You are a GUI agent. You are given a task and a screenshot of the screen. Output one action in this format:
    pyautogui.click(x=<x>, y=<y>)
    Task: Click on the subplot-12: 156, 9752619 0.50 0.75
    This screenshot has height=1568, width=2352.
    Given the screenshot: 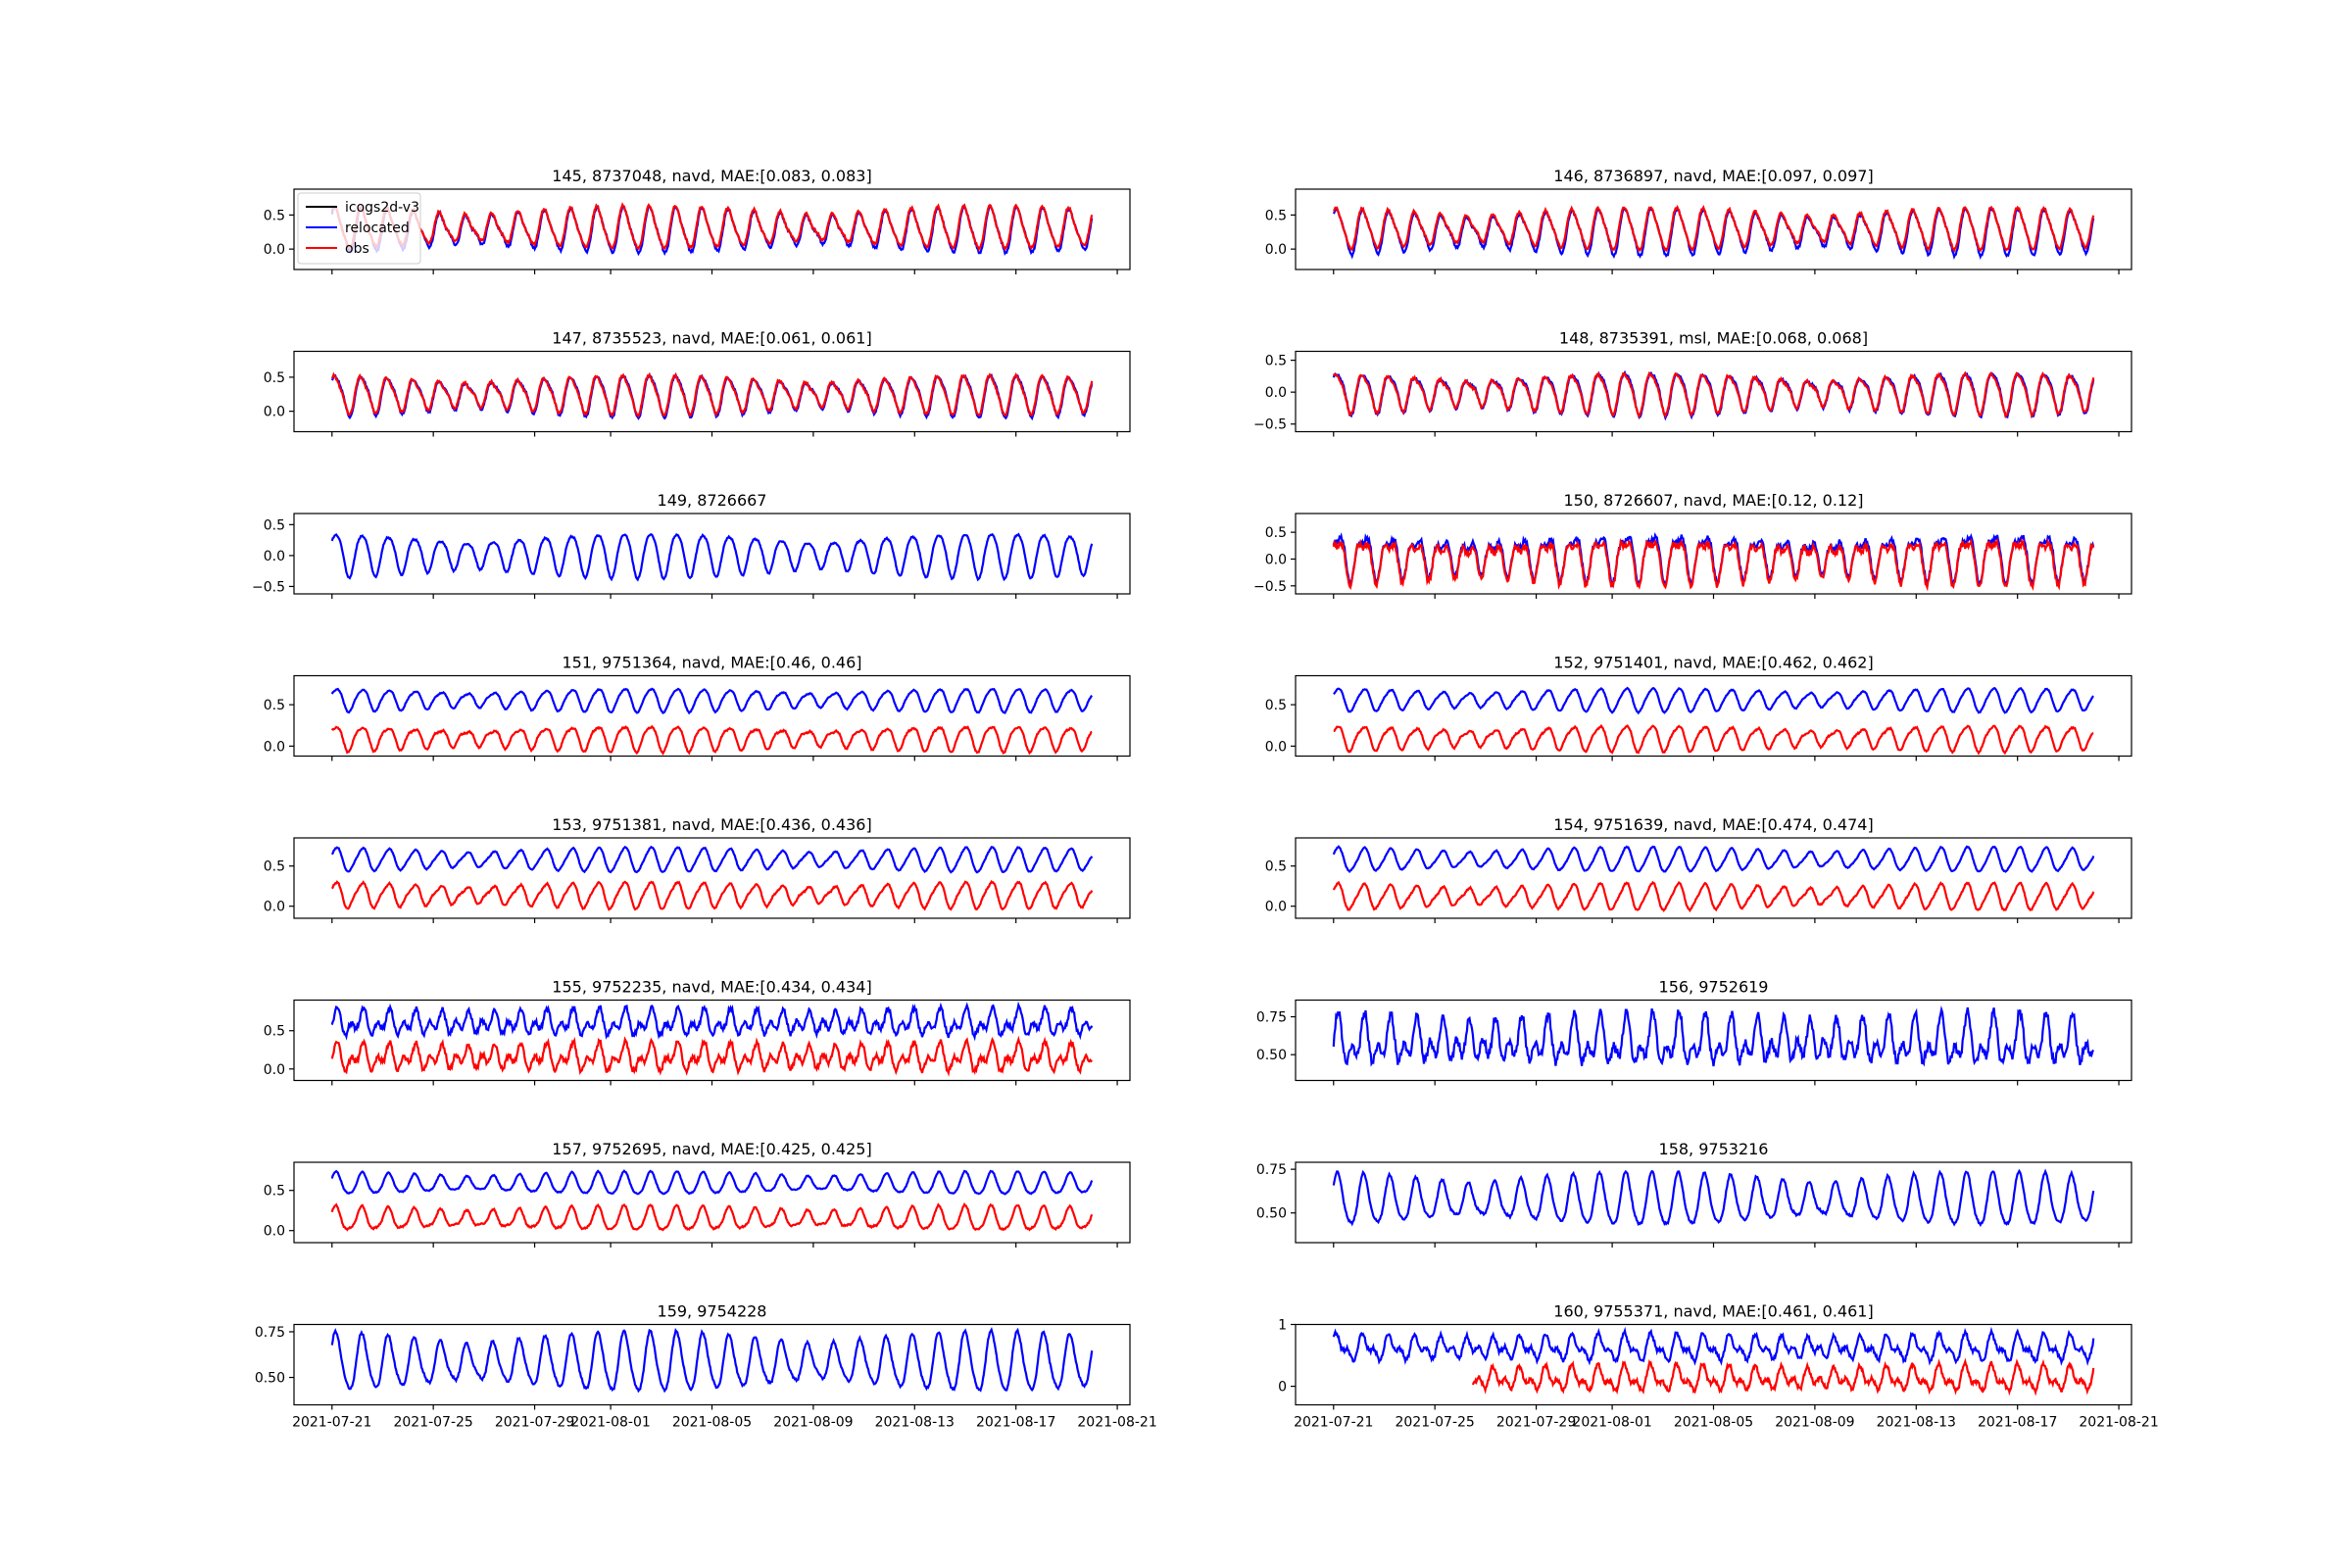 What is the action you would take?
    pyautogui.click(x=1694, y=1032)
    